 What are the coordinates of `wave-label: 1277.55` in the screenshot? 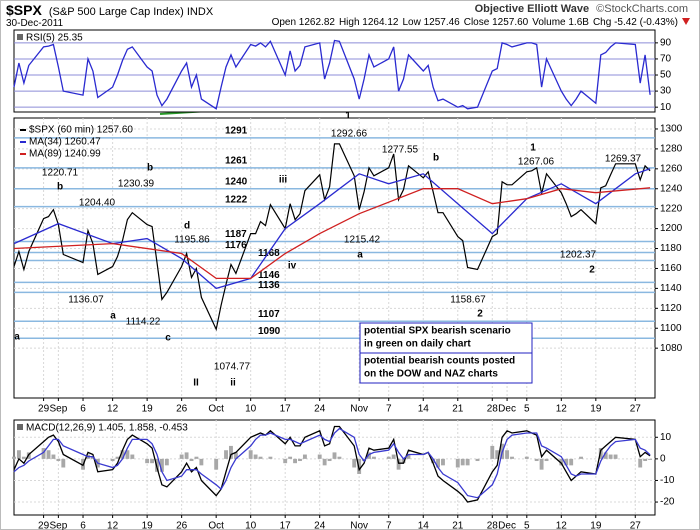 It's located at (400, 150).